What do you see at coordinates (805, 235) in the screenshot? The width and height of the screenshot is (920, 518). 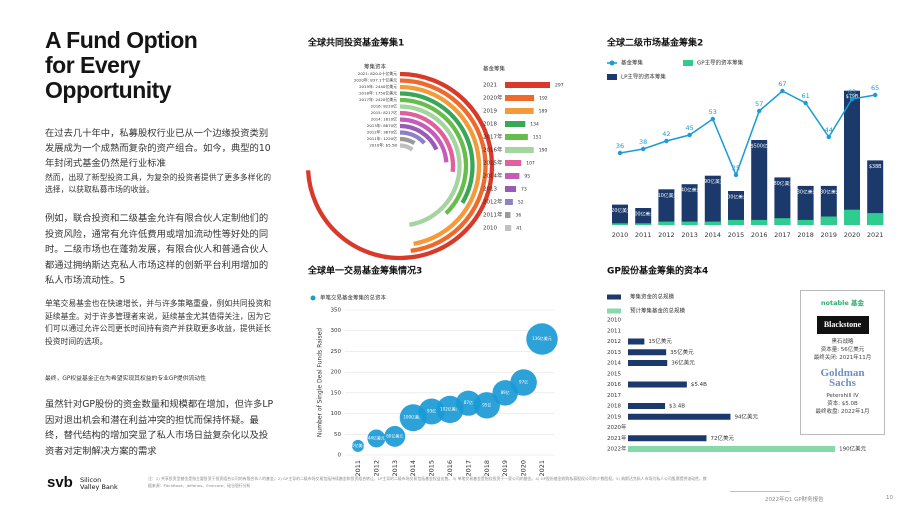 I see `x-tick-label: 2018` at bounding box center [805, 235].